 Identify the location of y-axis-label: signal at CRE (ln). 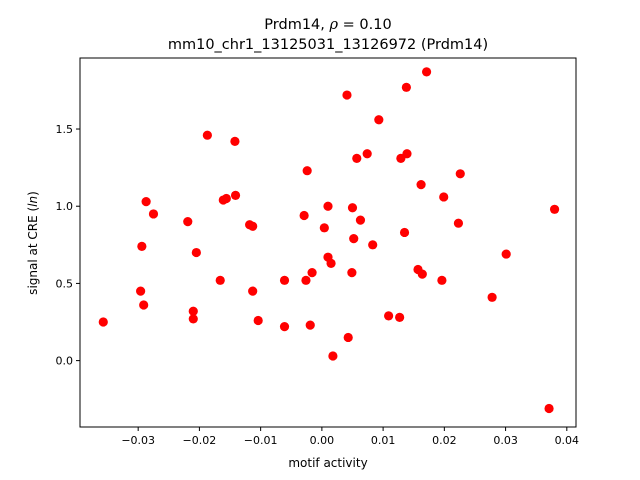
(33, 243).